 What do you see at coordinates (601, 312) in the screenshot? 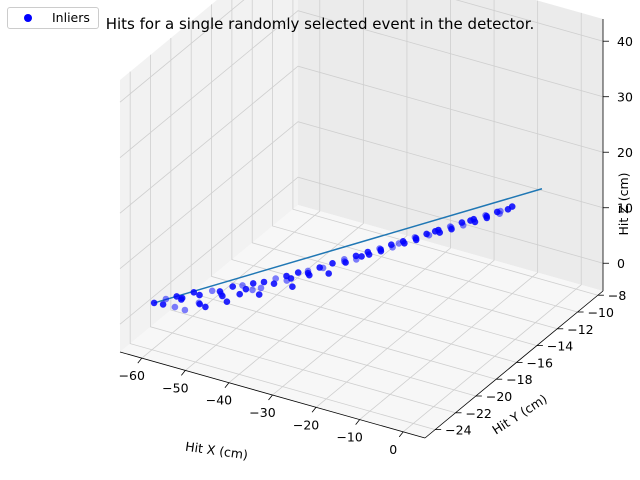
I see `y-tick-label: −10` at bounding box center [601, 312].